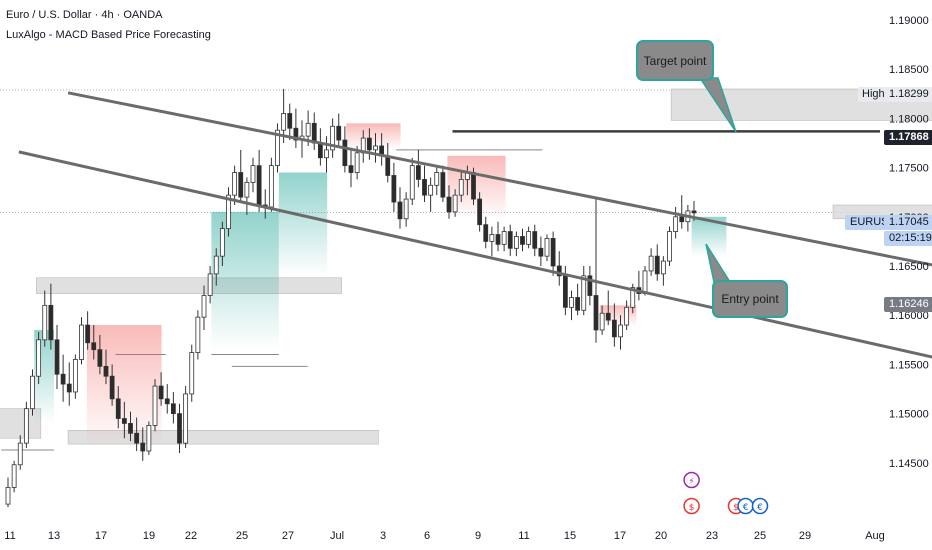 The height and width of the screenshot is (550, 932). I want to click on time-tick-label: 20, so click(661, 536).